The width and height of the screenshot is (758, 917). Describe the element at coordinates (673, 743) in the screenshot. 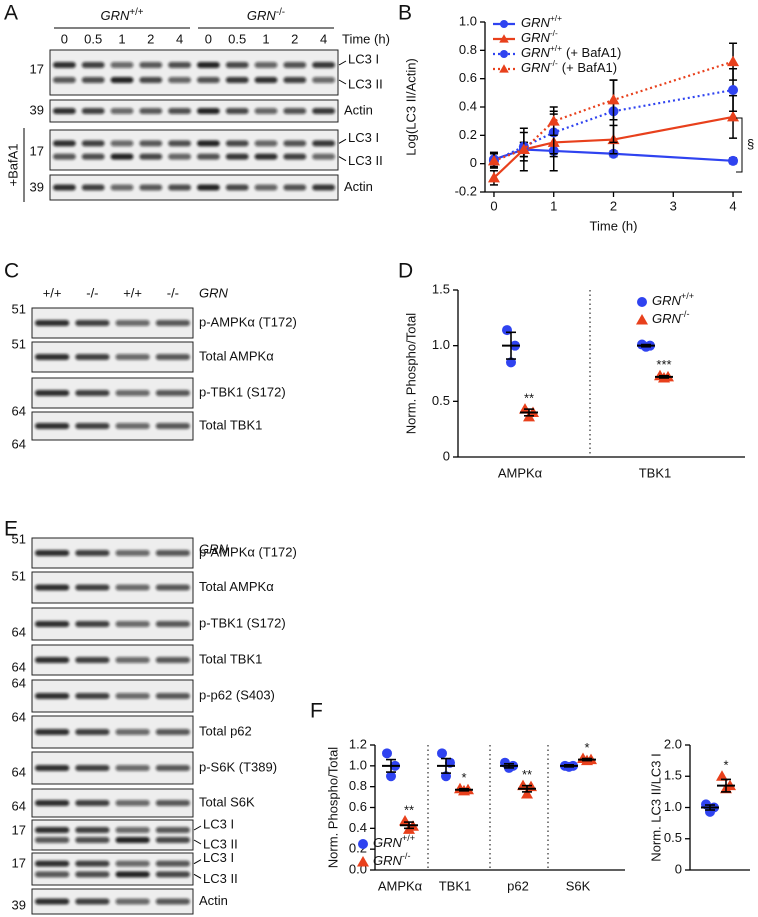

I see `y-tick-label: 2.0` at that location.